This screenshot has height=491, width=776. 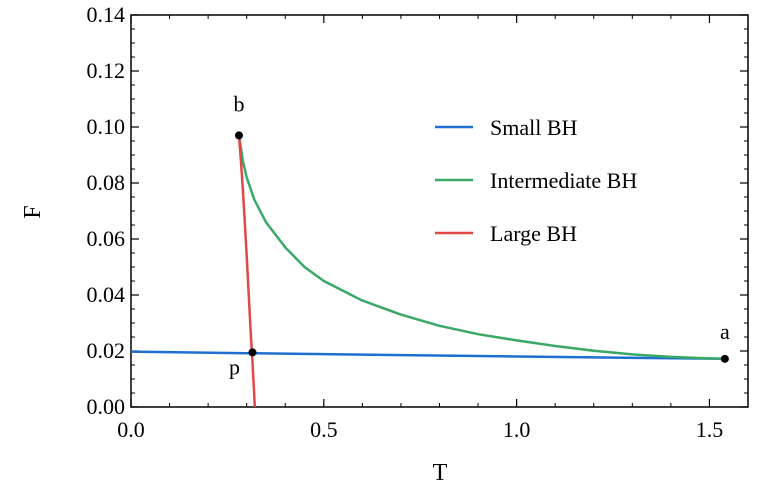 What do you see at coordinates (106, 406) in the screenshot?
I see `y-tick-label: 0.00` at bounding box center [106, 406].